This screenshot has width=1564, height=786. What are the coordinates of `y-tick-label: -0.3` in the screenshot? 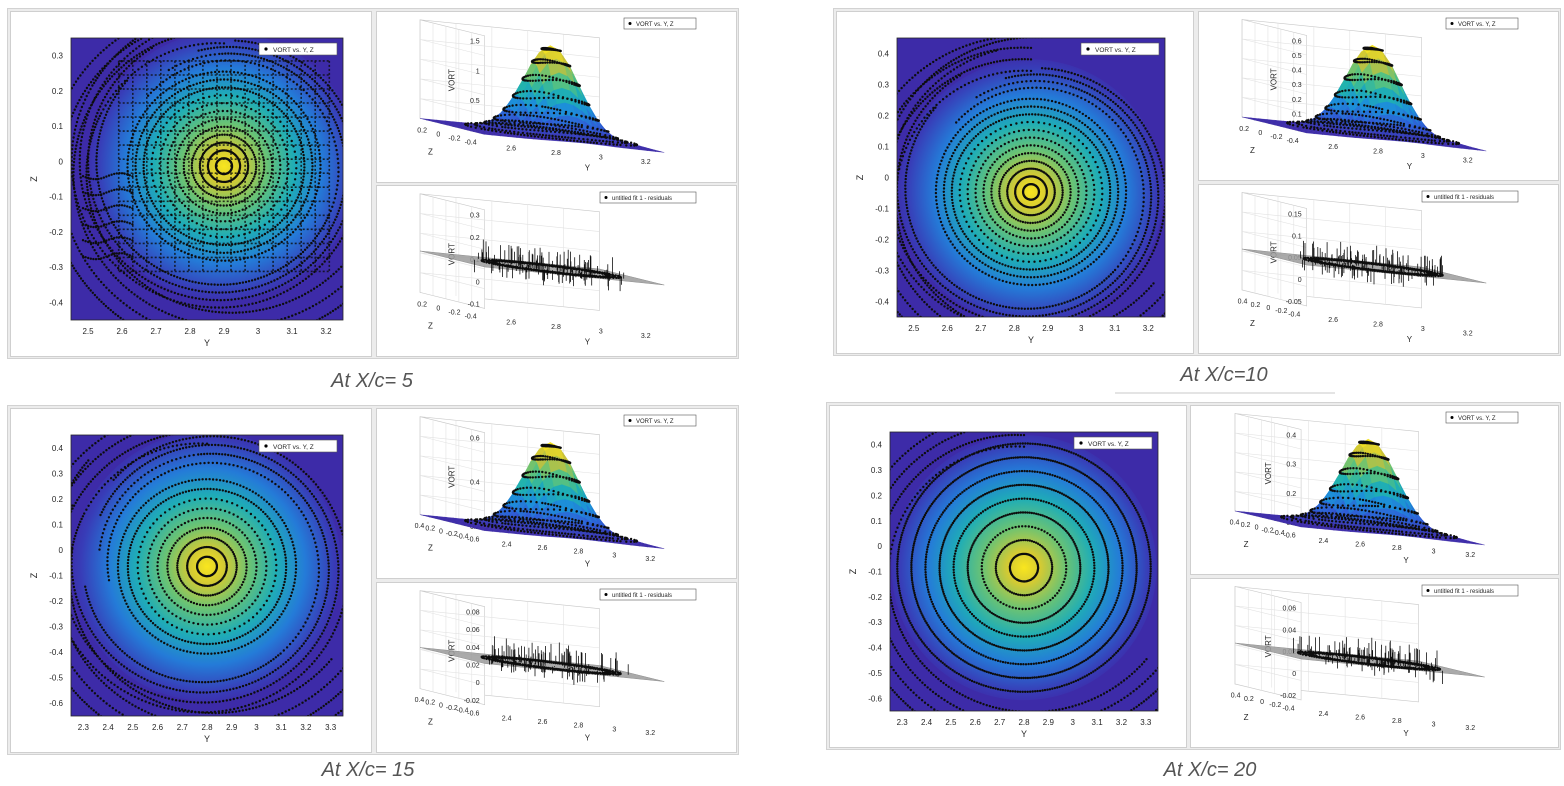 It's located at (875, 622).